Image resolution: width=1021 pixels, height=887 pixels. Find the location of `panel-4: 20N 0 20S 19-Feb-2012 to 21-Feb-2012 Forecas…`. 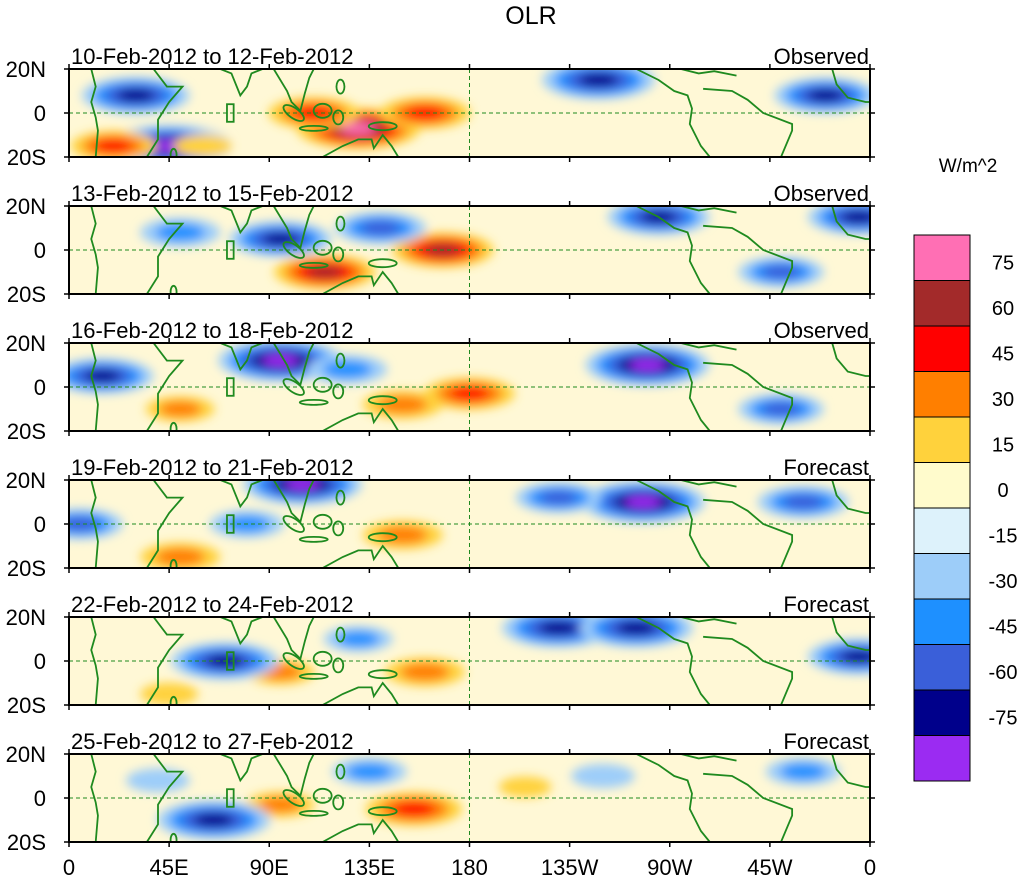

panel-4: 20N 0 20S 19-Feb-2012 to 21-Feb-2012 Forecas… is located at coordinates (440, 518).